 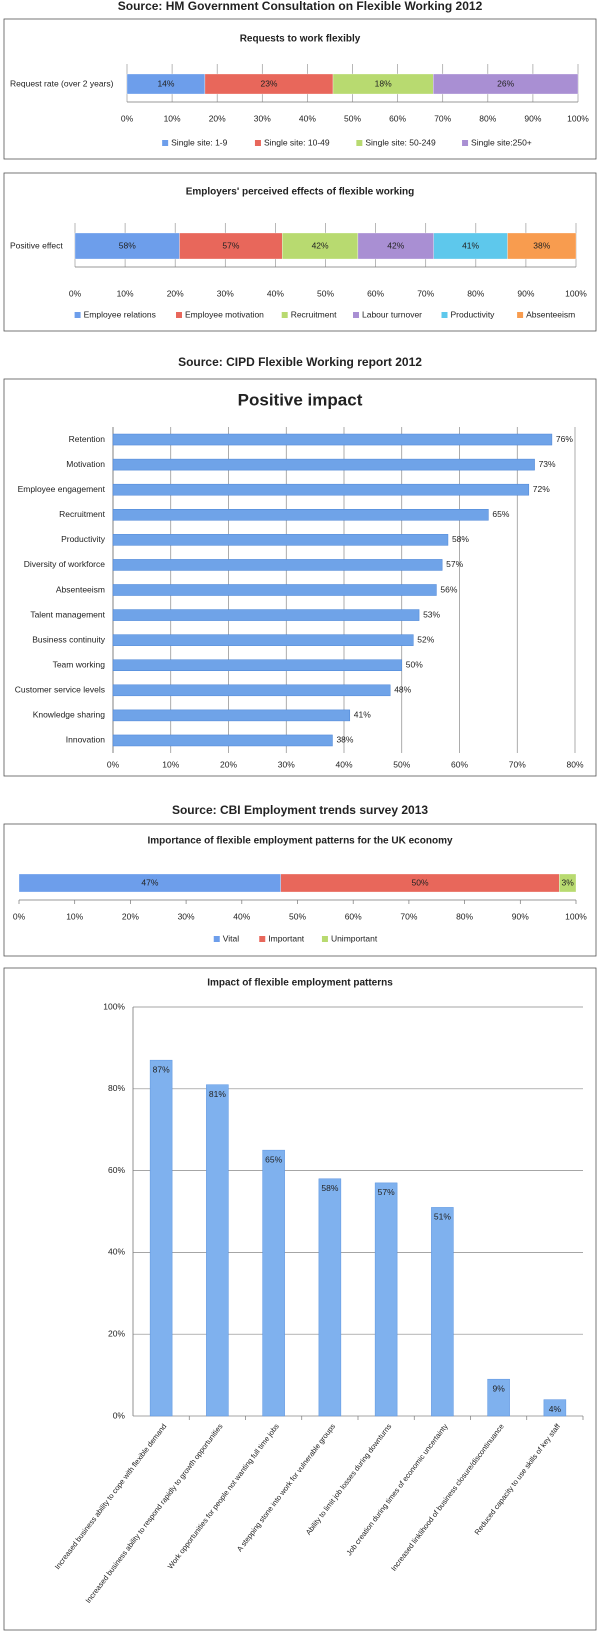 I want to click on value-label: 3%, so click(x=567, y=882).